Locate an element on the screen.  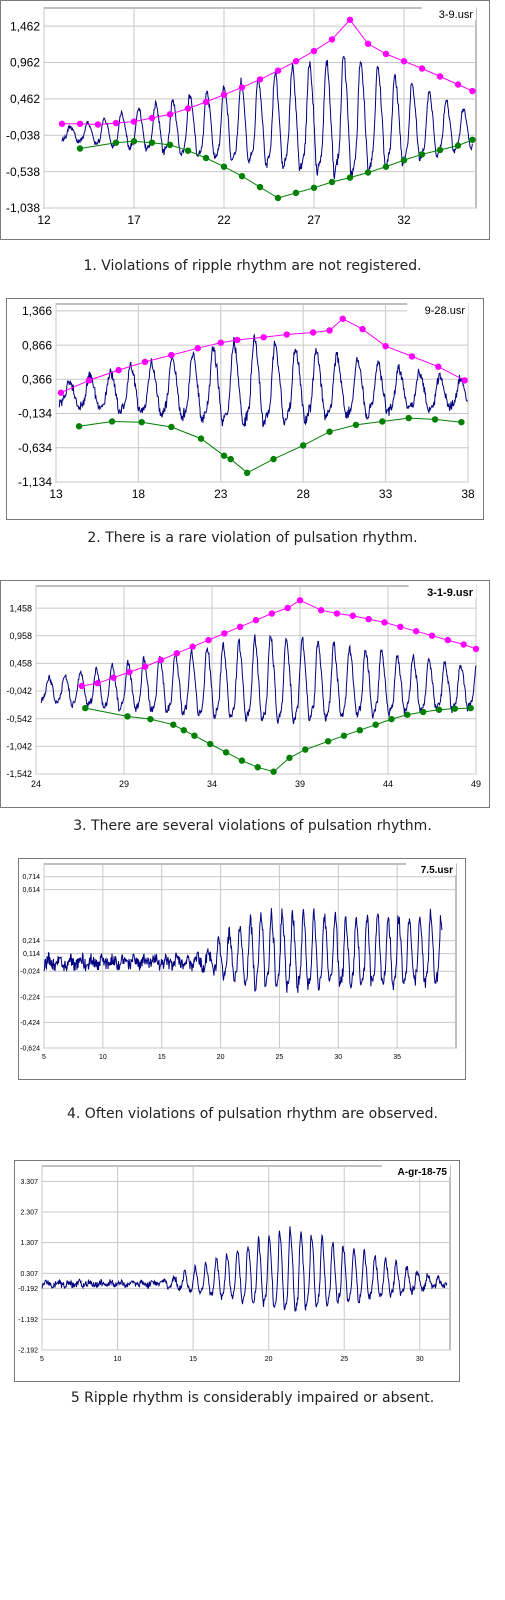
y-tick-label: -1,134 is located at coordinates (35, 482).